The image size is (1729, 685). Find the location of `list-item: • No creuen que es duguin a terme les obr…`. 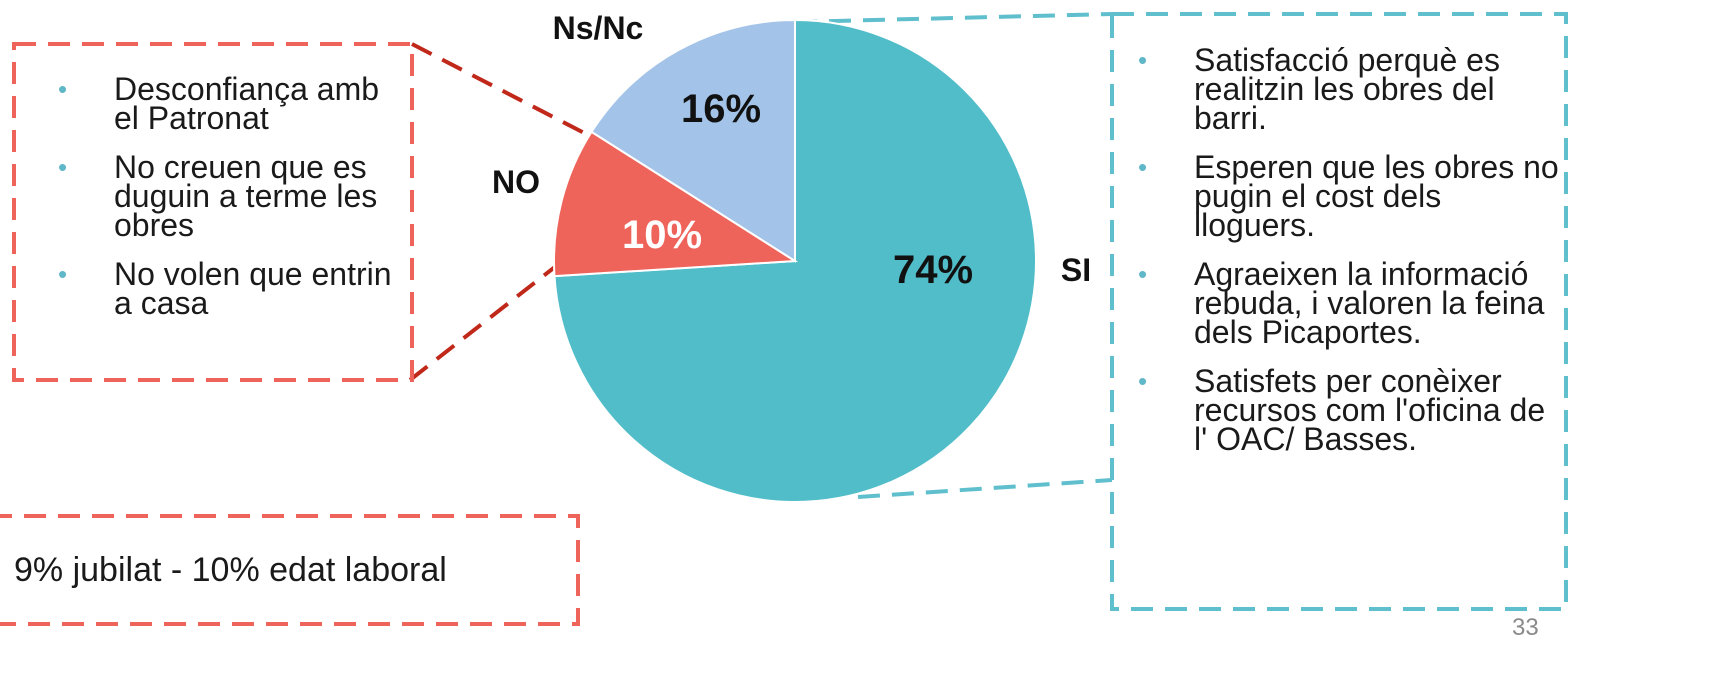

list-item: • No creuen que es duguin a terme les obr… is located at coordinates (227, 196).